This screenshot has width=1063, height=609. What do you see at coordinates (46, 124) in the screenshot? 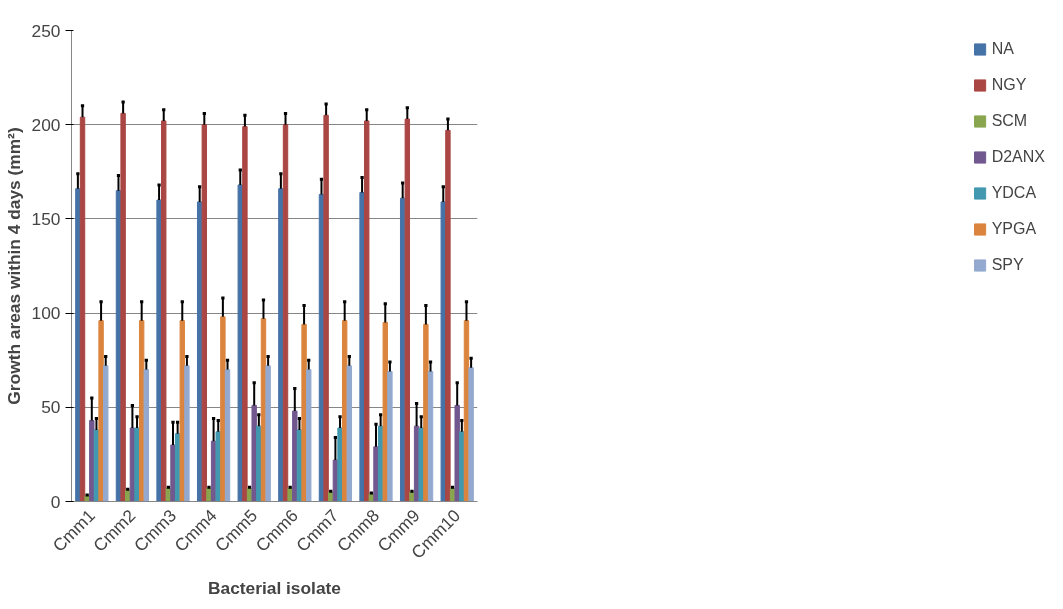
I see `y-tick-label: 200` at bounding box center [46, 124].